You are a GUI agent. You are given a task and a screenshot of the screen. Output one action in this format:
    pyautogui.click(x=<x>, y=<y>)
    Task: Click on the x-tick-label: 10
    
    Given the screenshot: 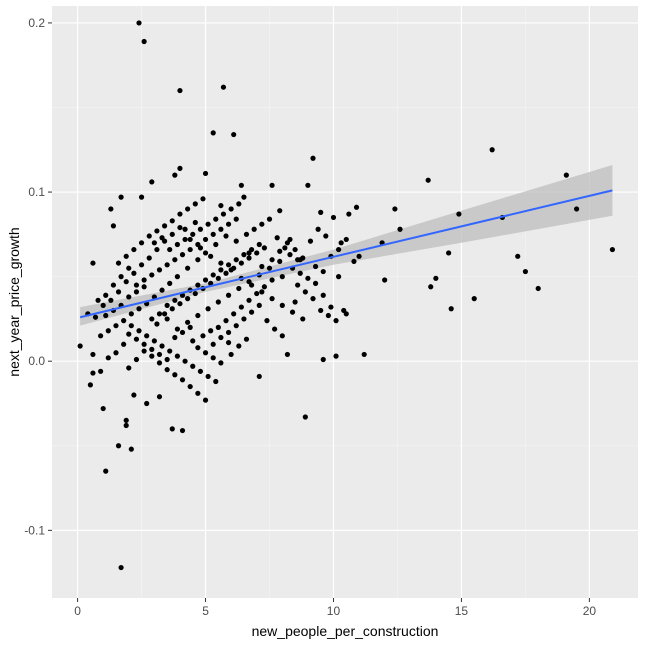 What is the action you would take?
    pyautogui.click(x=334, y=611)
    